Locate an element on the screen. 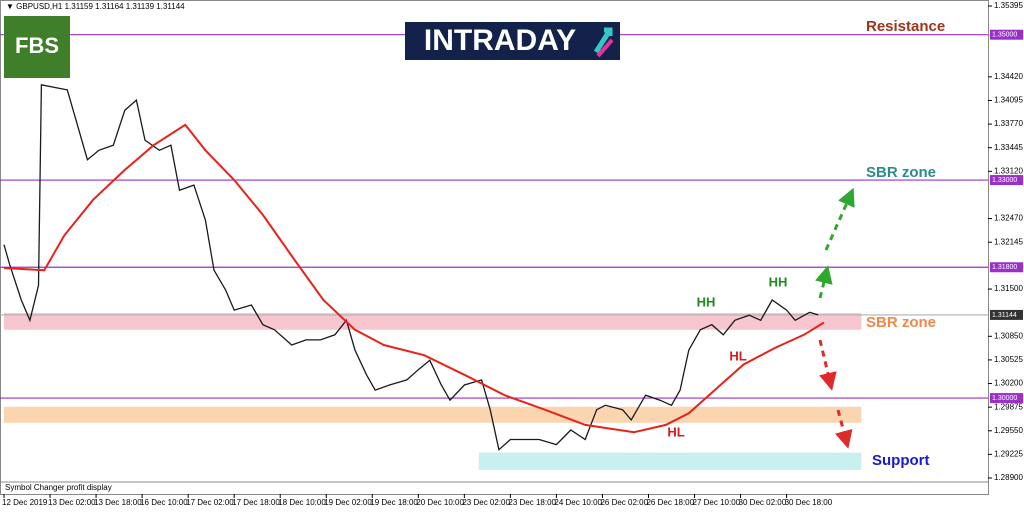 The height and width of the screenshot is (516, 1024). logo: FBS is located at coordinates (37, 45).